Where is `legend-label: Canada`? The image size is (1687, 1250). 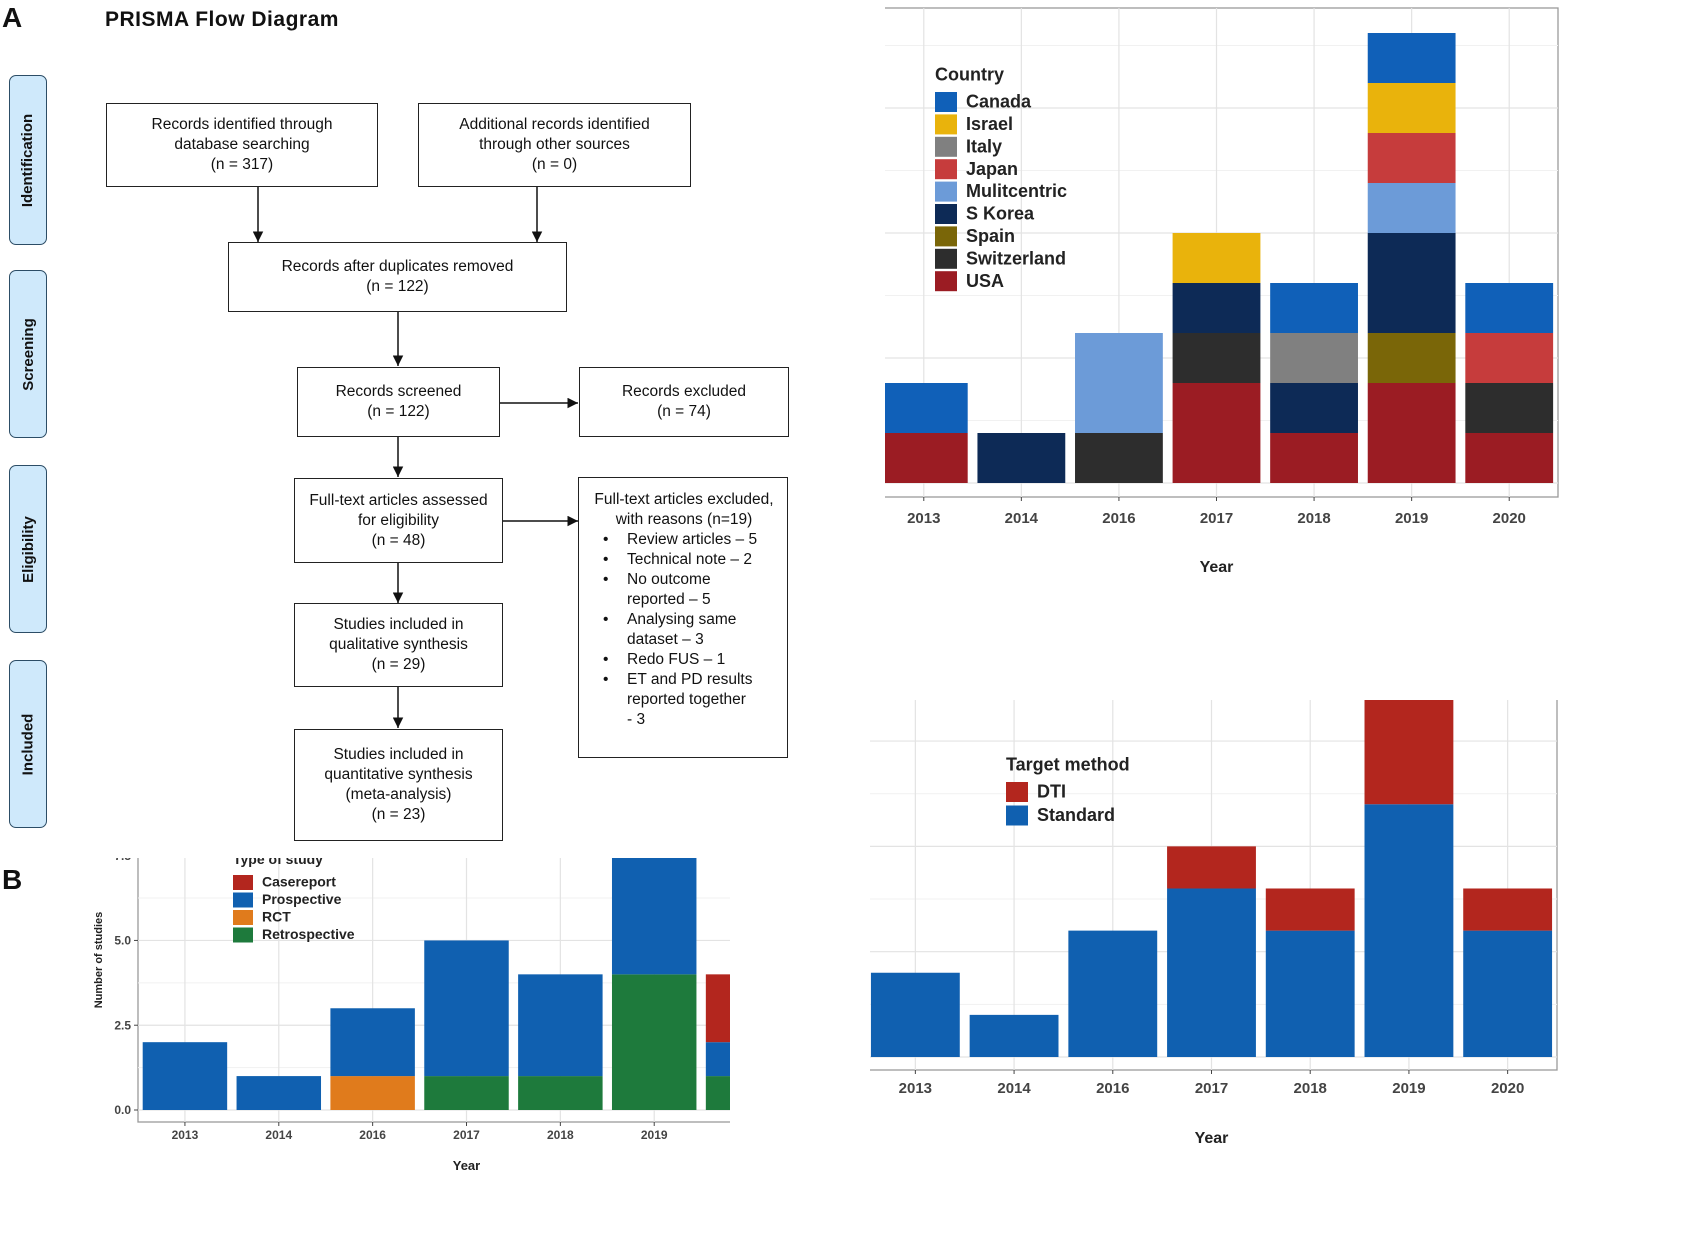 legend-label: Canada is located at coordinates (999, 102).